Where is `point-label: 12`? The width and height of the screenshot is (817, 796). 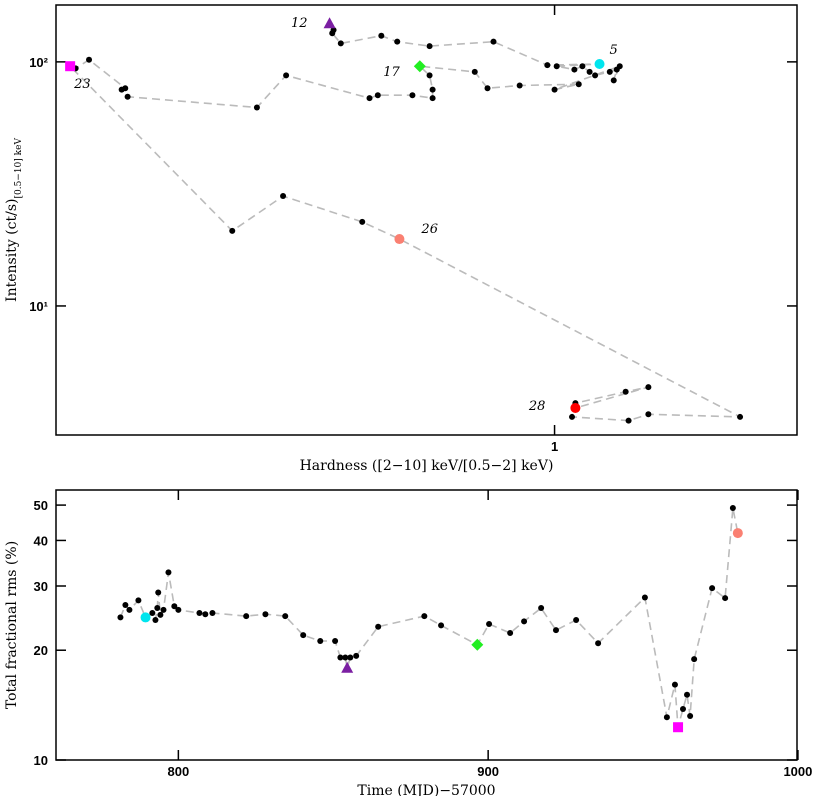 point-label: 12 is located at coordinates (299, 23).